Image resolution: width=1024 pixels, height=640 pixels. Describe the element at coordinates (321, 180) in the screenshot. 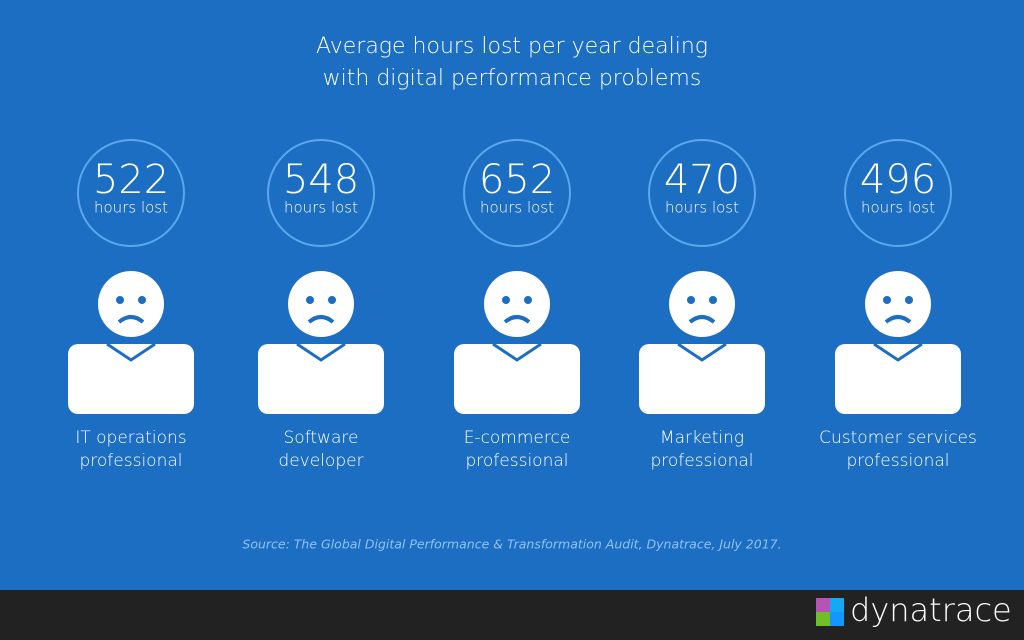

I see `value: 548` at that location.